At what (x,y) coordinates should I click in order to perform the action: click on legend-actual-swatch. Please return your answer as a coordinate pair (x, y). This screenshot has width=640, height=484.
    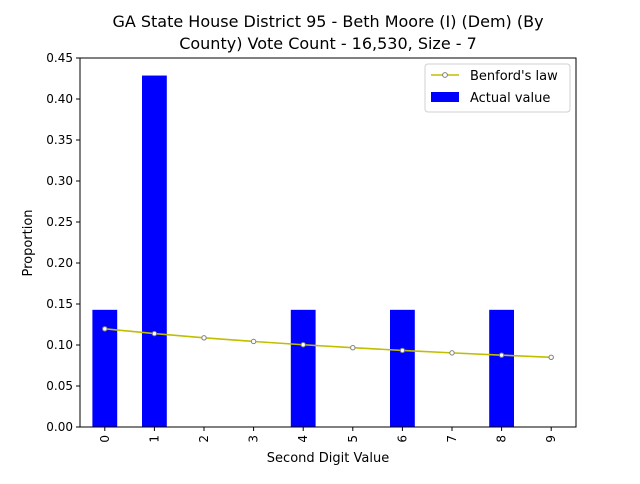
    Looking at the image, I should click on (445, 97).